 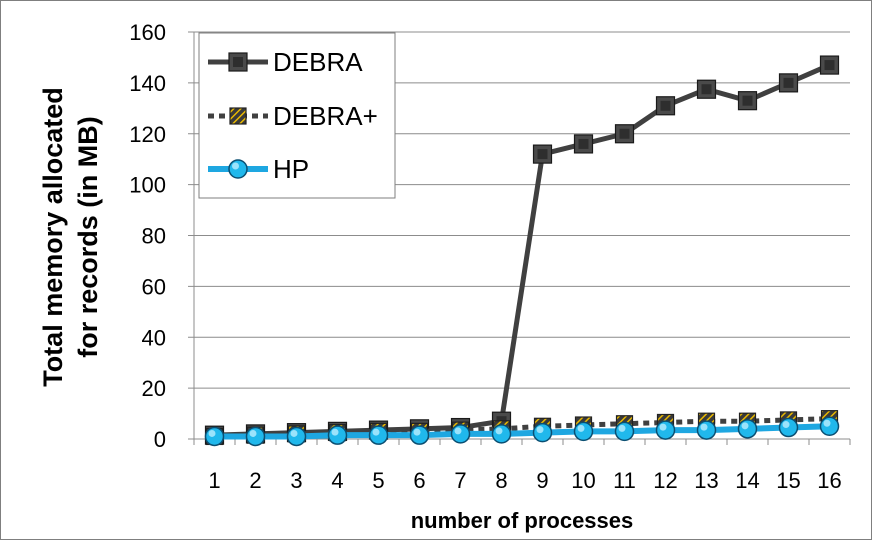 I want to click on point-2-2-body, so click(x=255, y=436).